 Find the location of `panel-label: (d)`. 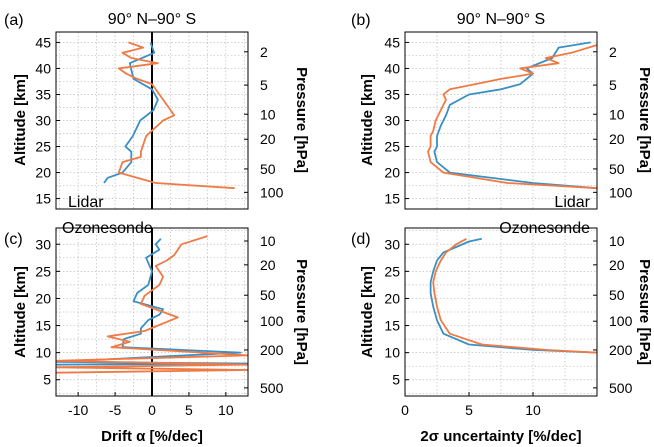

panel-label: (d) is located at coordinates (361, 239).